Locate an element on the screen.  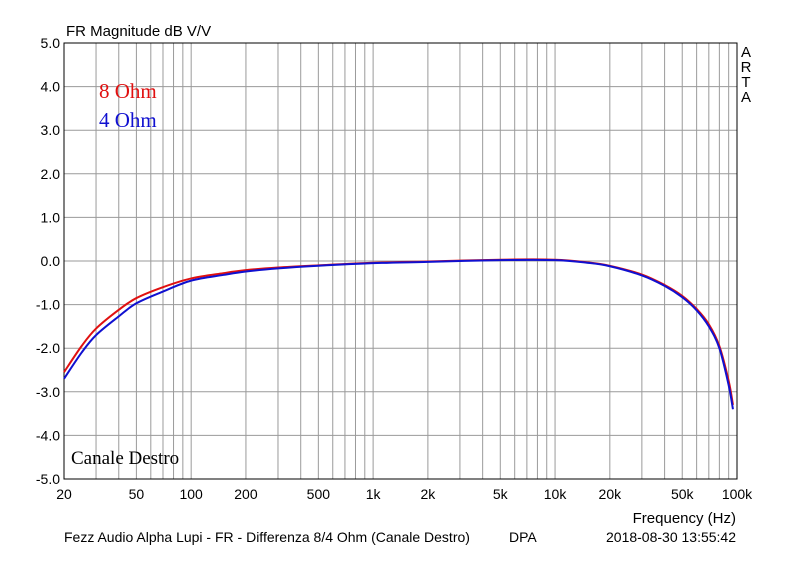
legend: 8 Ohm 4 Ohm is located at coordinates (128, 105).